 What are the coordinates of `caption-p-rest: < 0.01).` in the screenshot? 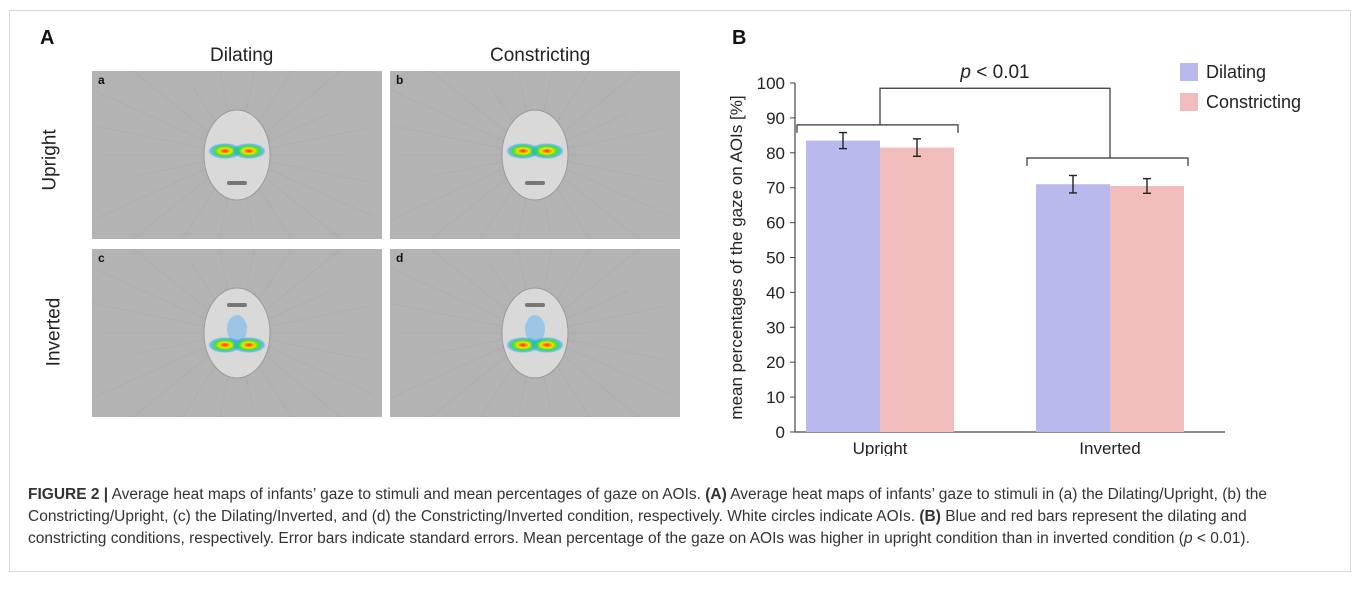 It's located at (1221, 538).